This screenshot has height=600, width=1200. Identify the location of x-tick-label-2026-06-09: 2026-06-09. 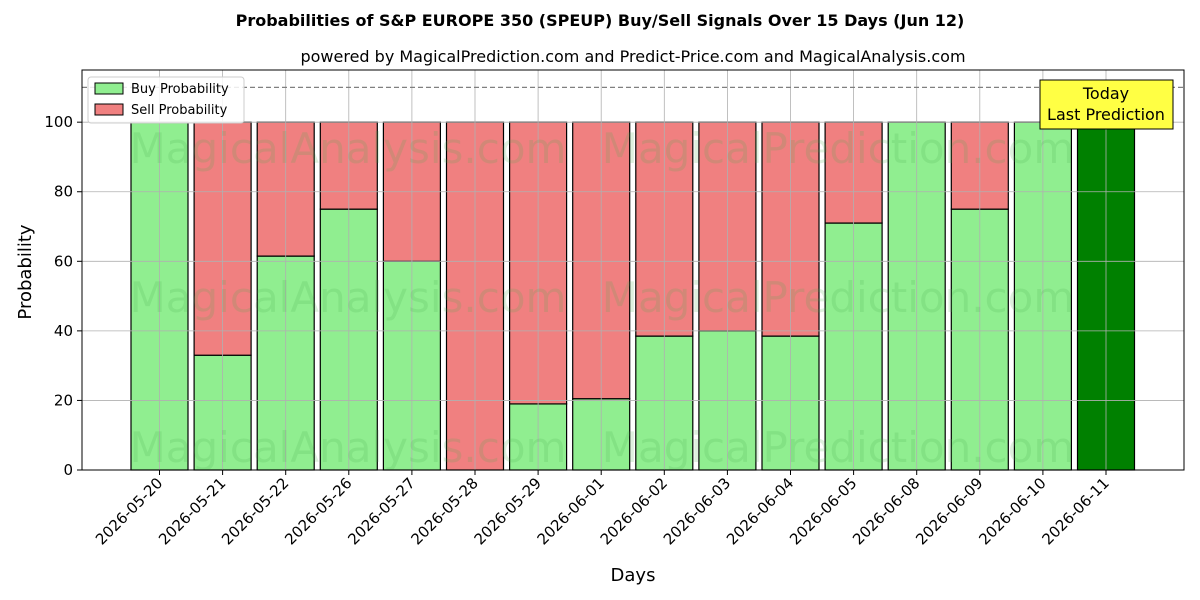
(949, 511).